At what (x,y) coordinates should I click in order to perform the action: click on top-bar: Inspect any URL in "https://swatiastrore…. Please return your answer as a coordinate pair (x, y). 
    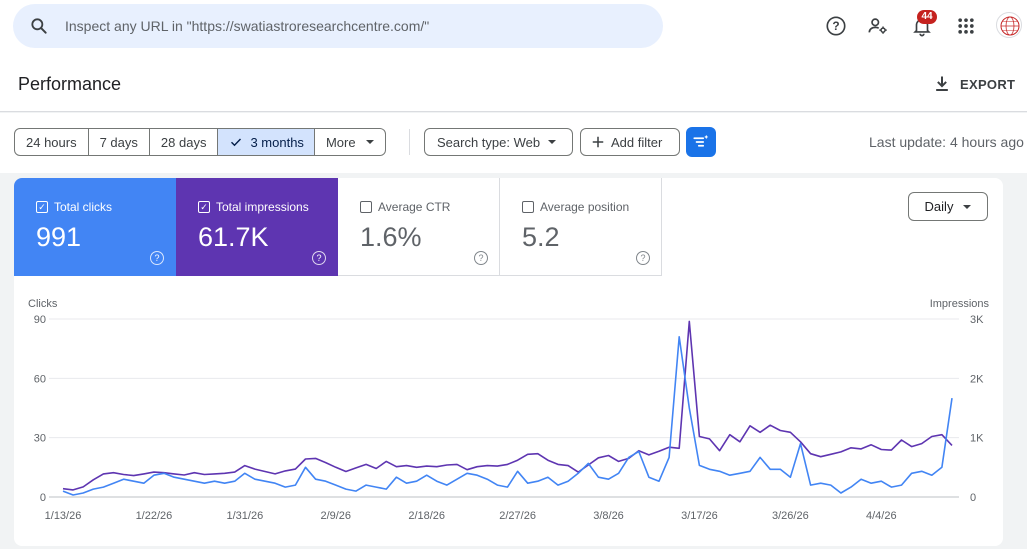
    Looking at the image, I should click on (513, 26).